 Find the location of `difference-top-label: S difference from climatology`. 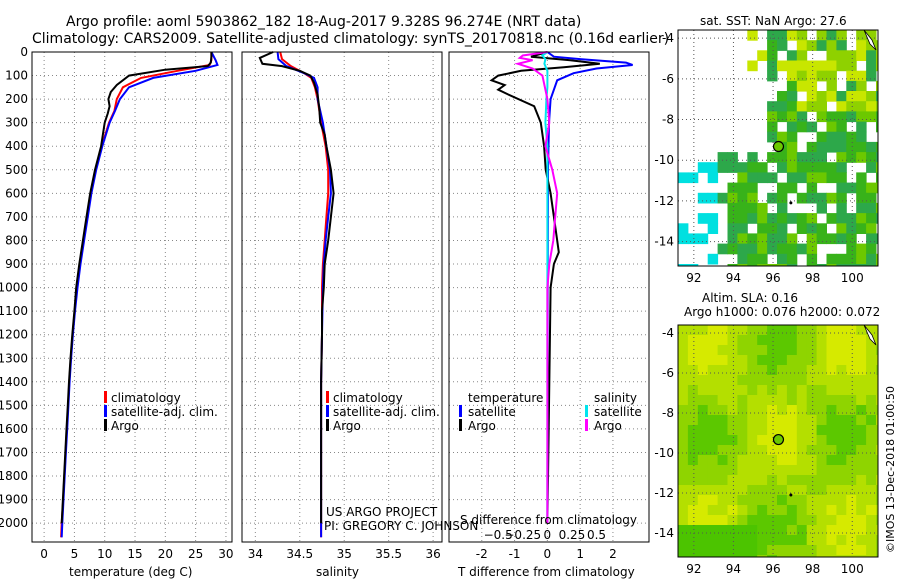

difference-top-label: S difference from climatology is located at coordinates (548, 520).